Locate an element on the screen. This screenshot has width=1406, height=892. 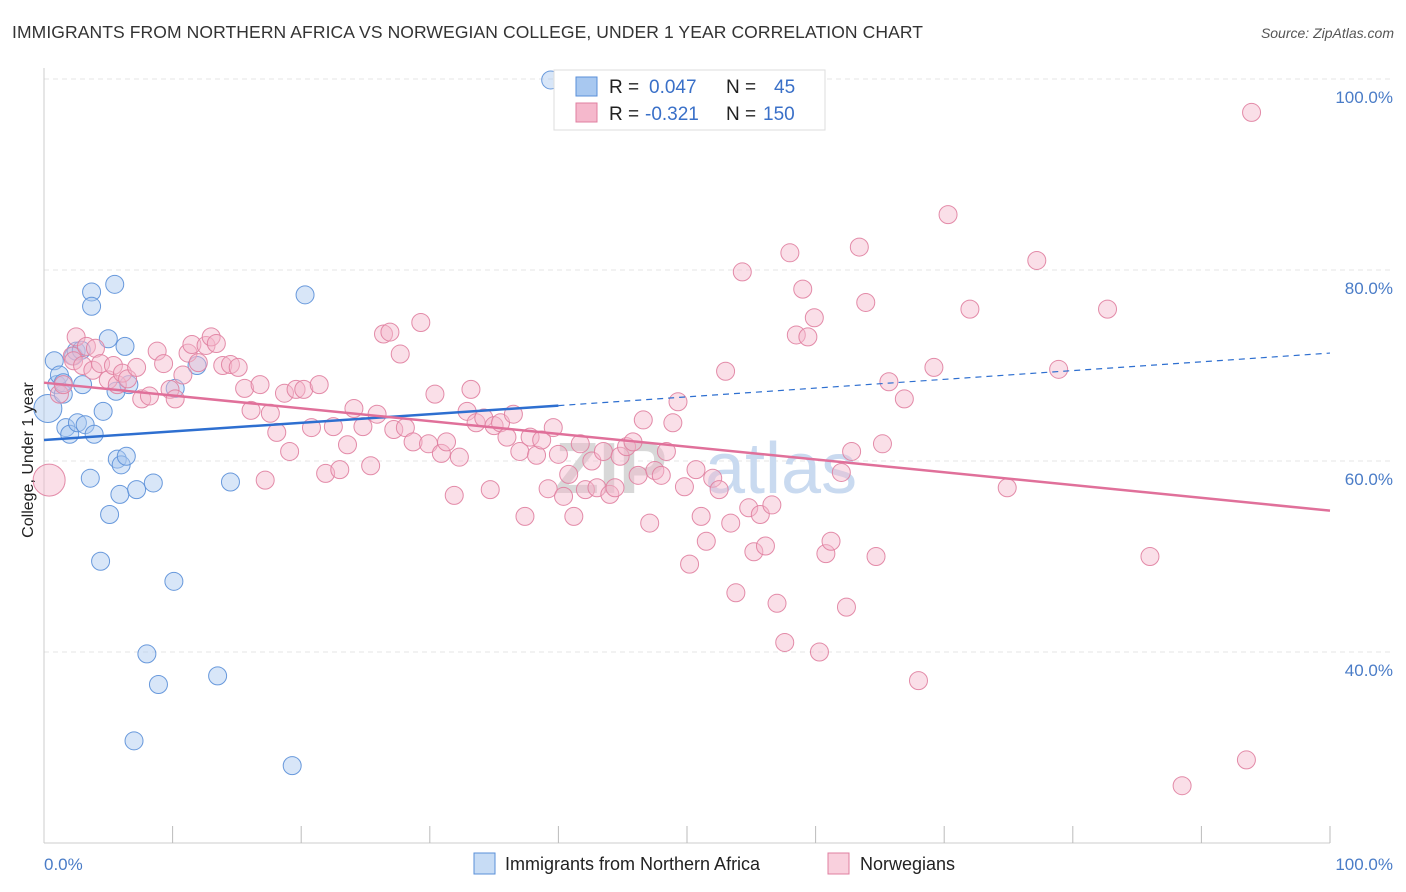
bottom-legend-label-blue: Immigrants from Northern Africa is located at coordinates (633, 864).